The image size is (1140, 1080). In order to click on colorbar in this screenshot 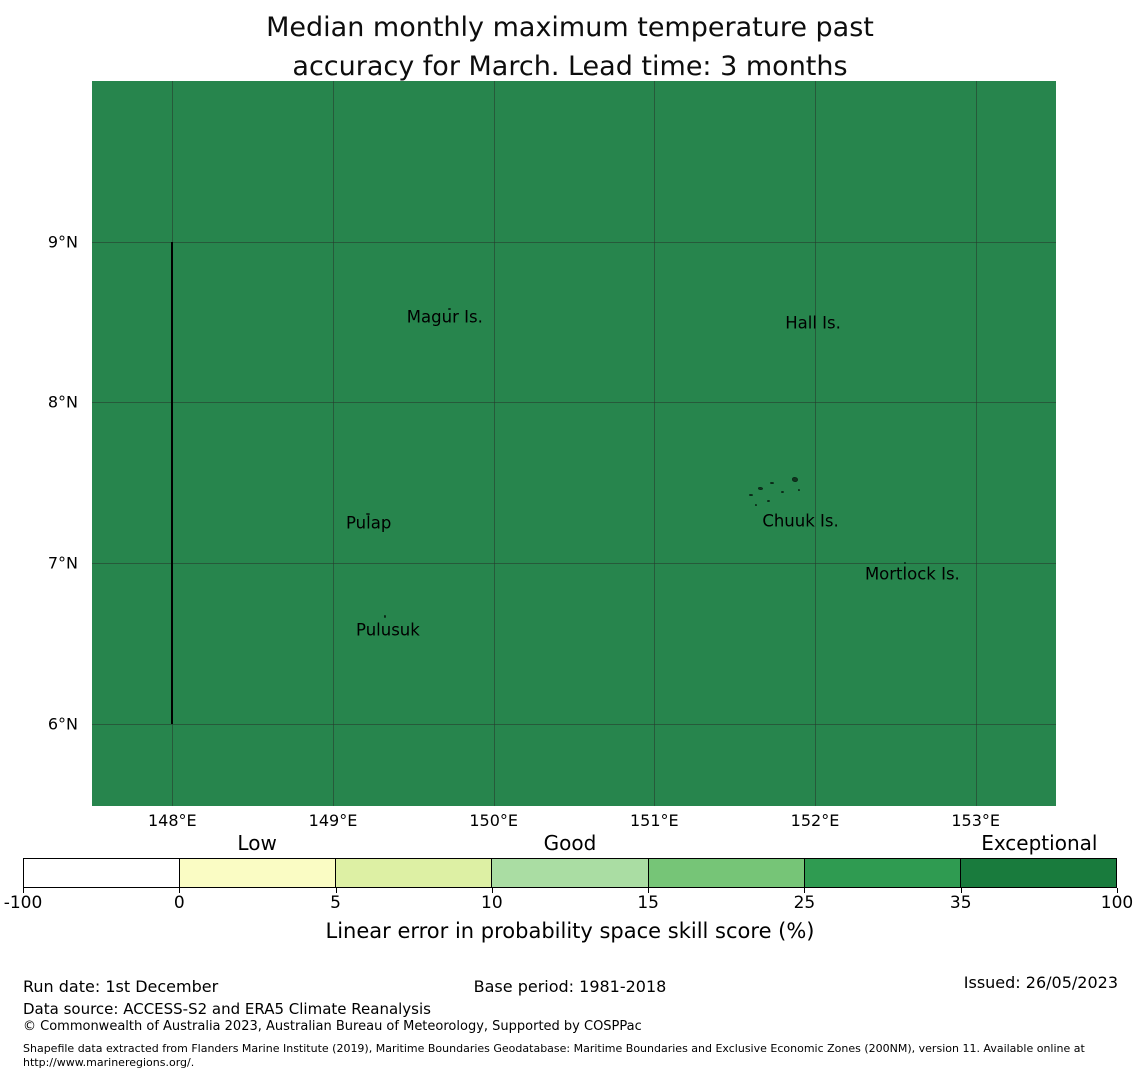, I will do `click(570, 873)`.